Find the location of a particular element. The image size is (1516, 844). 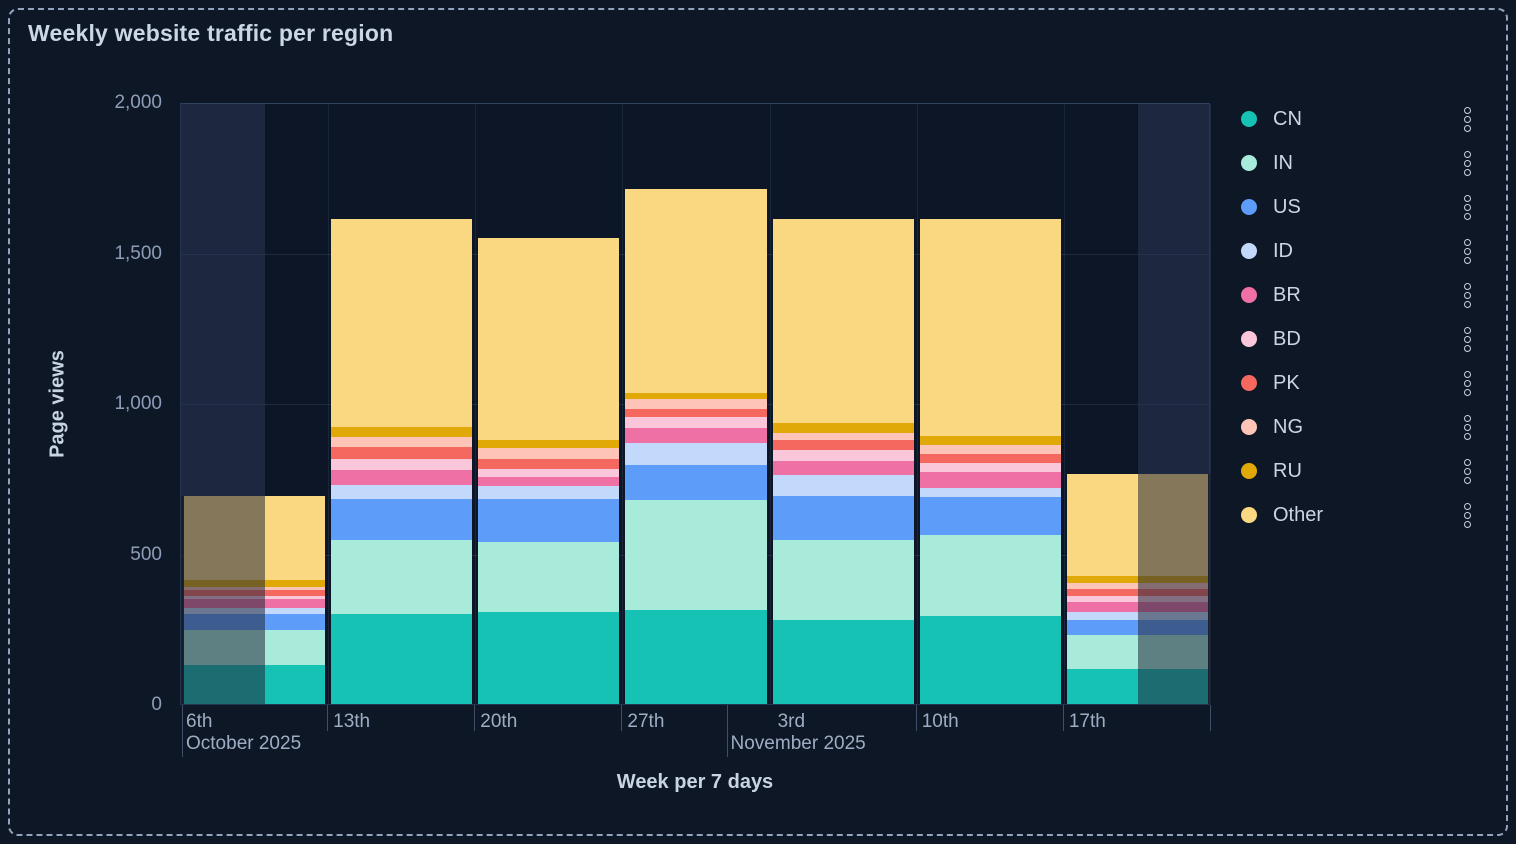

legend-item-pk: PK is located at coordinates (1358, 383).